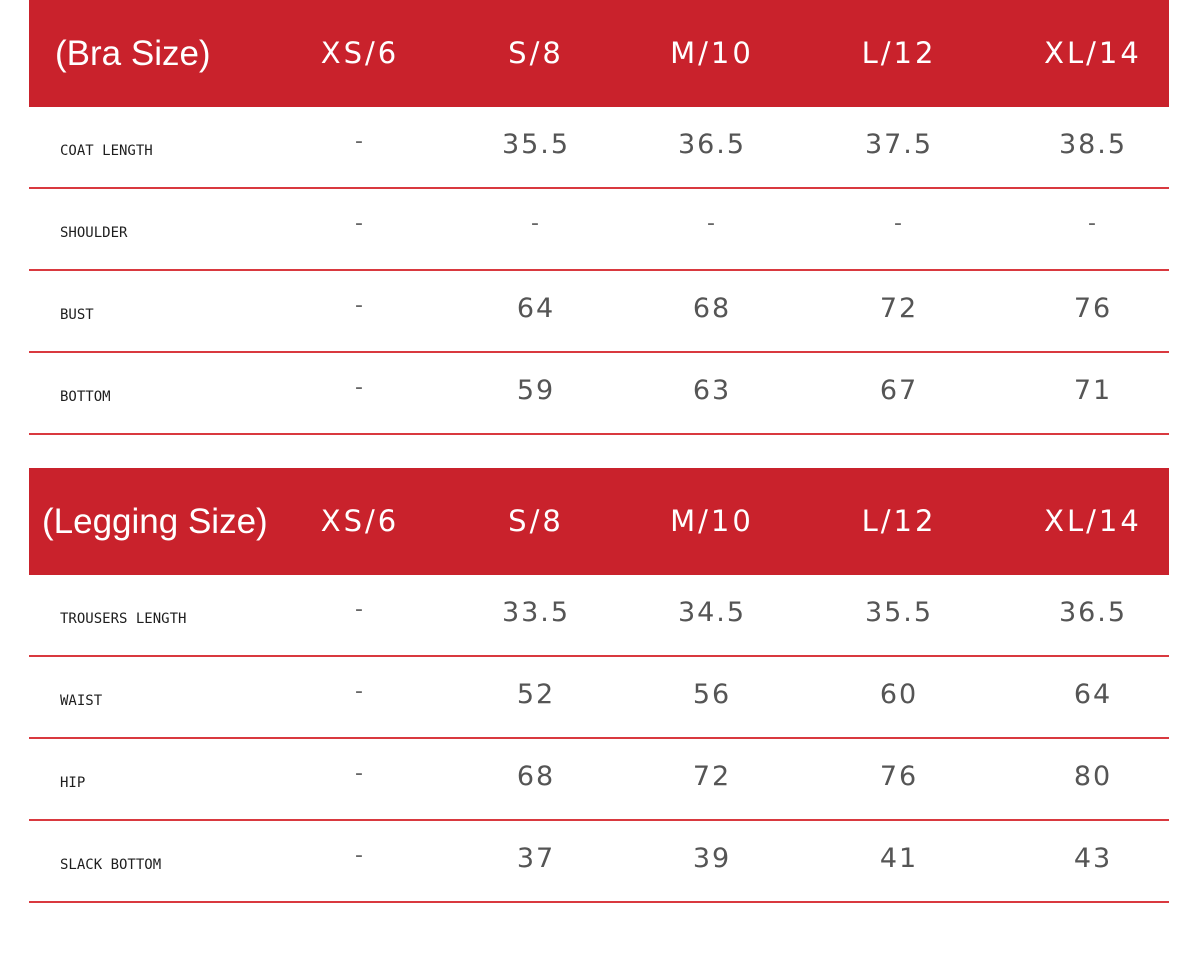  What do you see at coordinates (599, 862) in the screenshot?
I see `table-row: SLACK BOTTOM - 37 39 41 43` at bounding box center [599, 862].